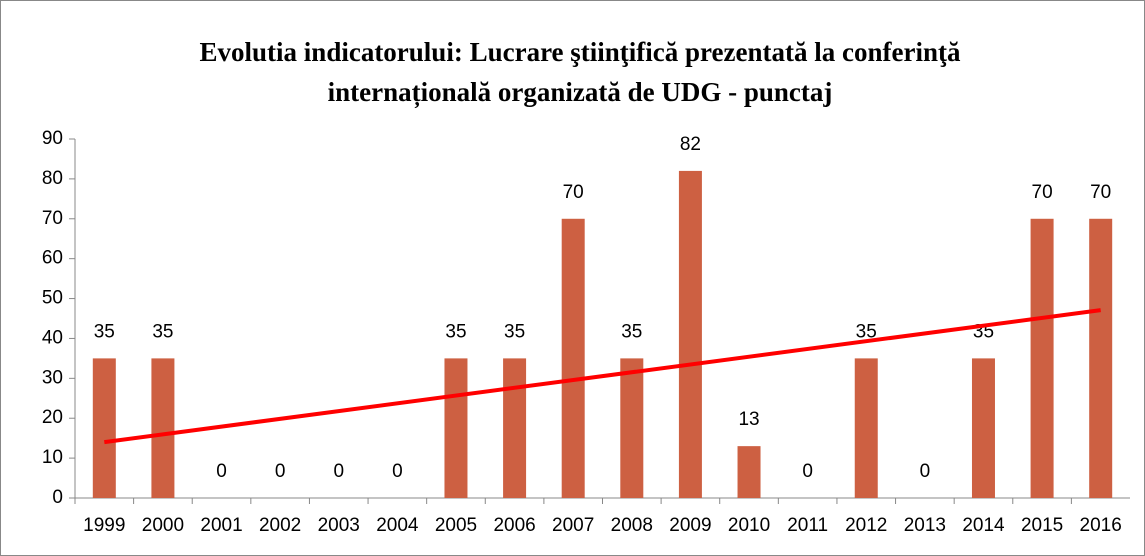 The height and width of the screenshot is (556, 1145). Describe the element at coordinates (925, 525) in the screenshot. I see `x-tick-label: 2013` at that location.